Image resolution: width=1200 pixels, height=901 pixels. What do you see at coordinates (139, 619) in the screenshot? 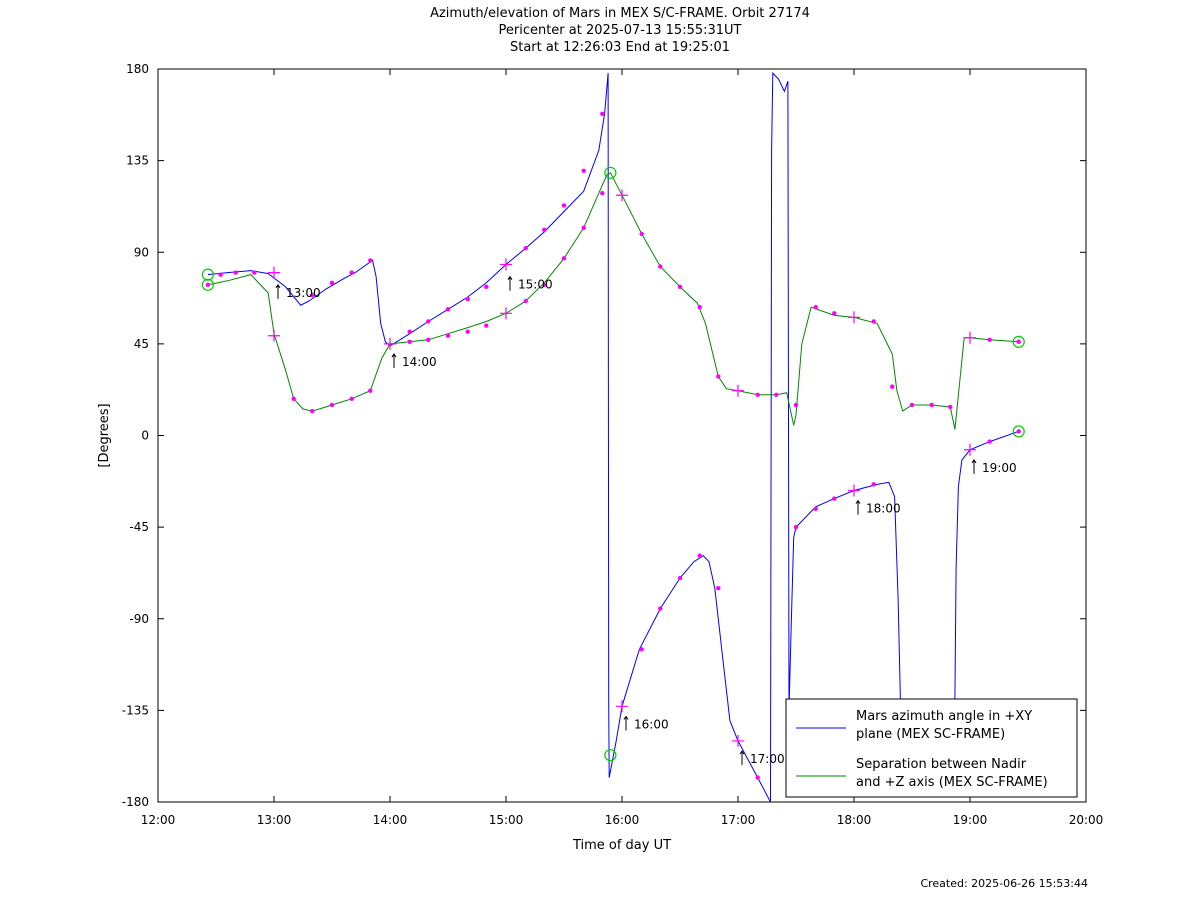
I see `y-tick-label: -90` at bounding box center [139, 619].